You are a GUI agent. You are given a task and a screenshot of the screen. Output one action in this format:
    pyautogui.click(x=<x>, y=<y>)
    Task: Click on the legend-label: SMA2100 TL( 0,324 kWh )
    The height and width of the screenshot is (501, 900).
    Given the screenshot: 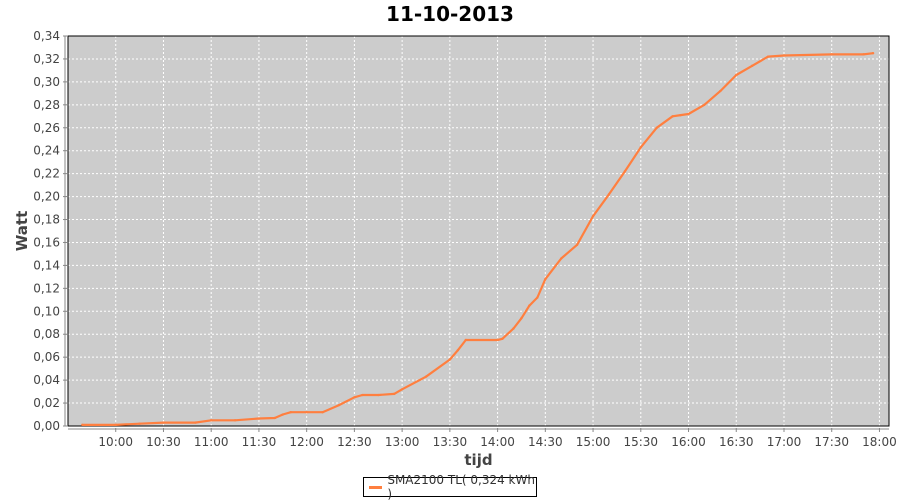 What is the action you would take?
    pyautogui.click(x=461, y=487)
    